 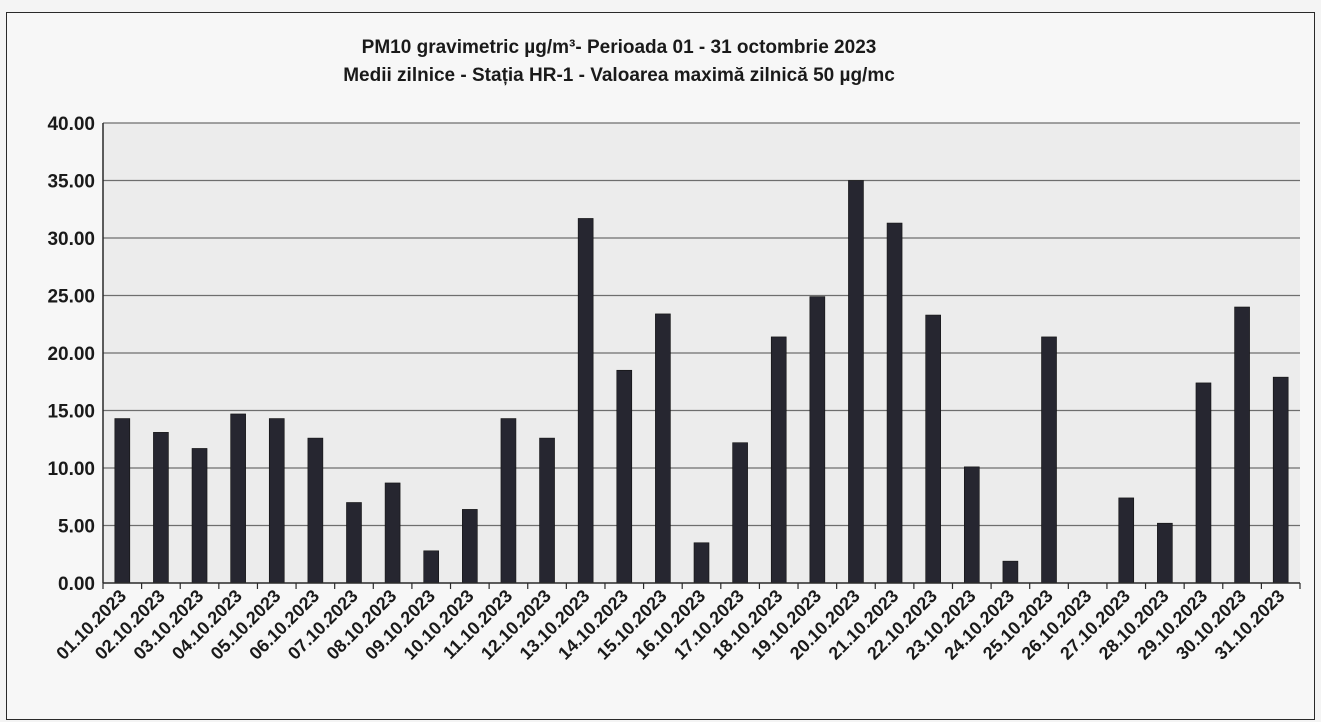 What do you see at coordinates (76, 527) in the screenshot?
I see `y-tick-label: 5.00` at bounding box center [76, 527].